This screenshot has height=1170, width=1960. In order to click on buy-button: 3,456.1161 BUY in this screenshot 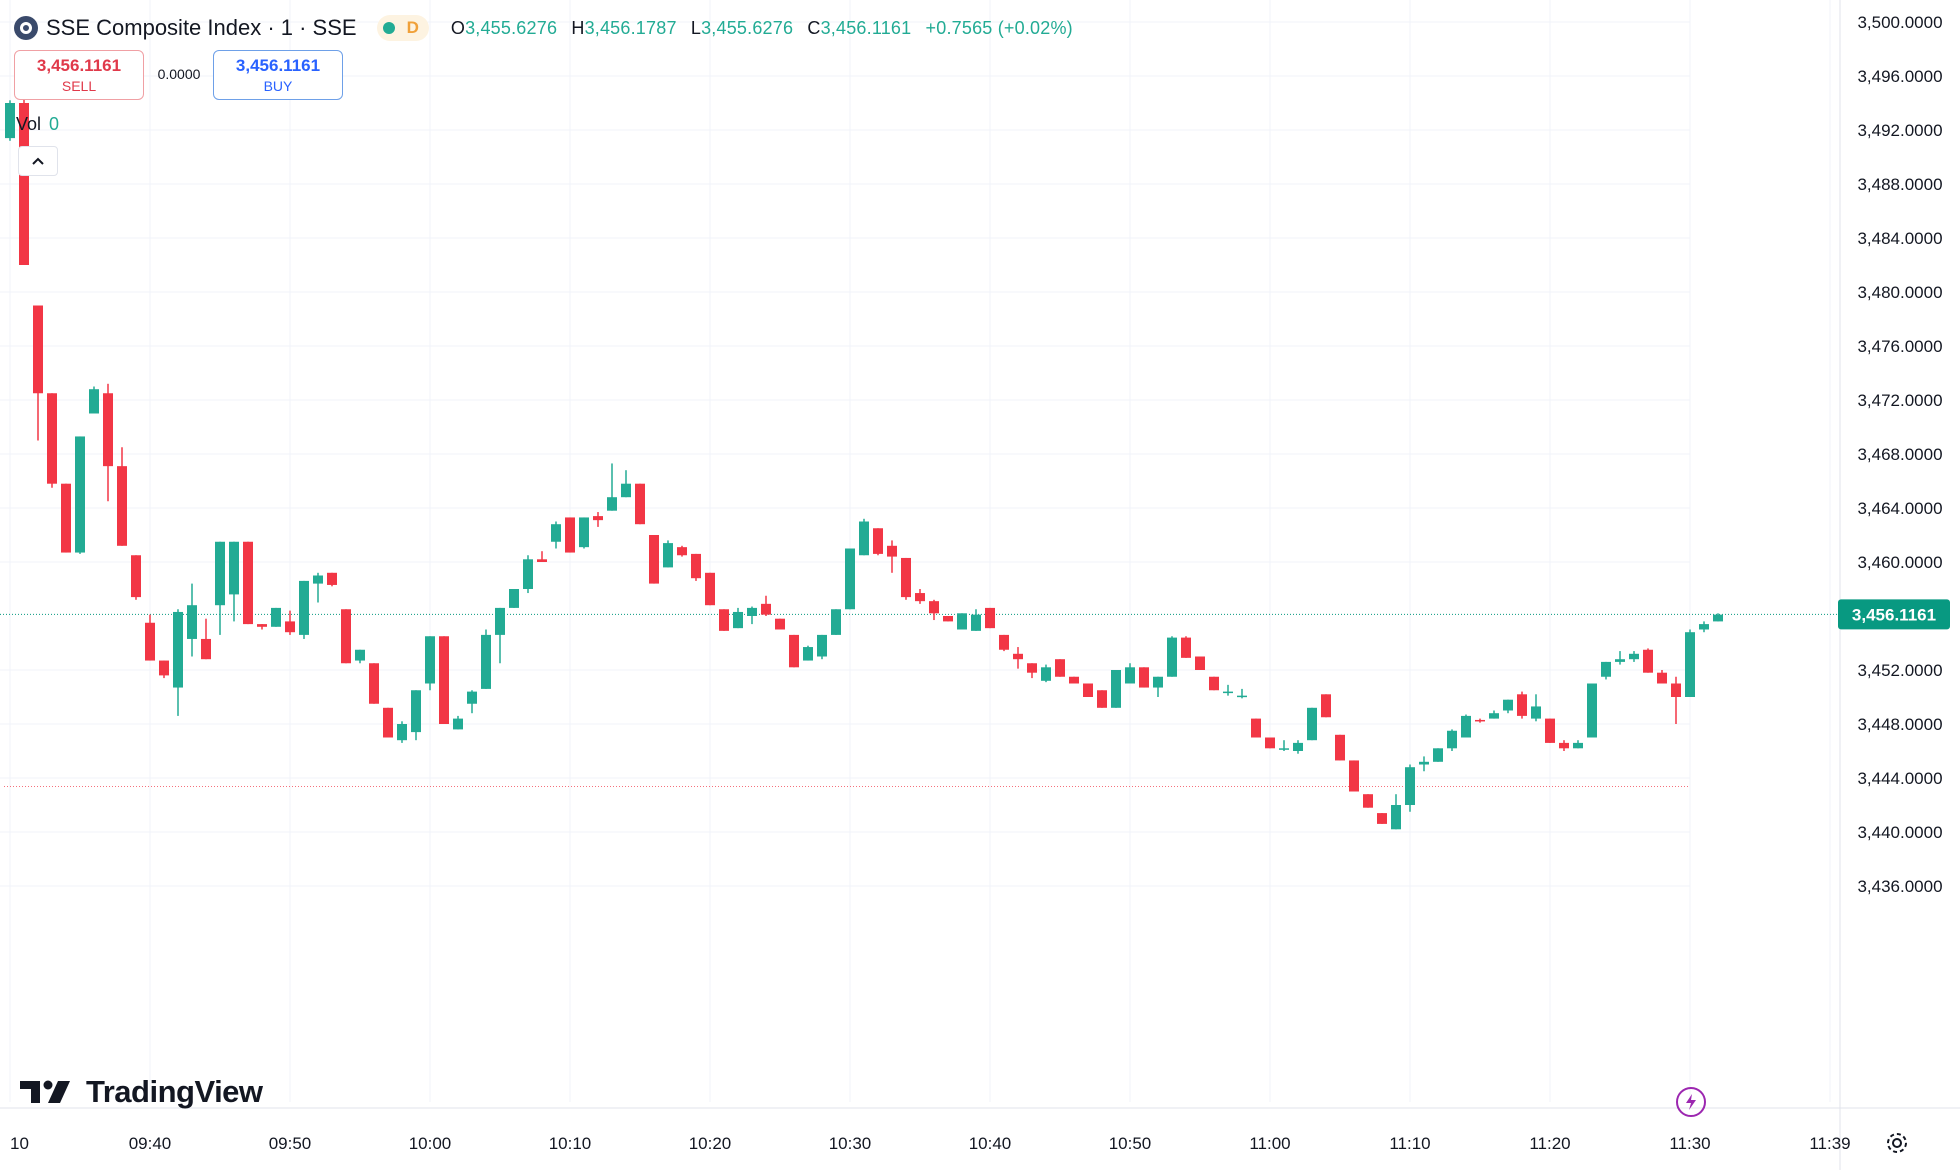, I will do `click(278, 75)`.